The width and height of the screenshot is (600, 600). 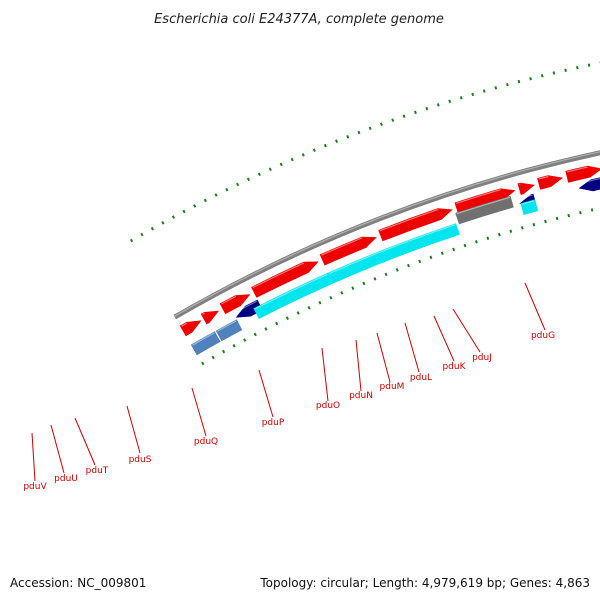 What do you see at coordinates (543, 336) in the screenshot?
I see `gene-label-pdug: pduG` at bounding box center [543, 336].